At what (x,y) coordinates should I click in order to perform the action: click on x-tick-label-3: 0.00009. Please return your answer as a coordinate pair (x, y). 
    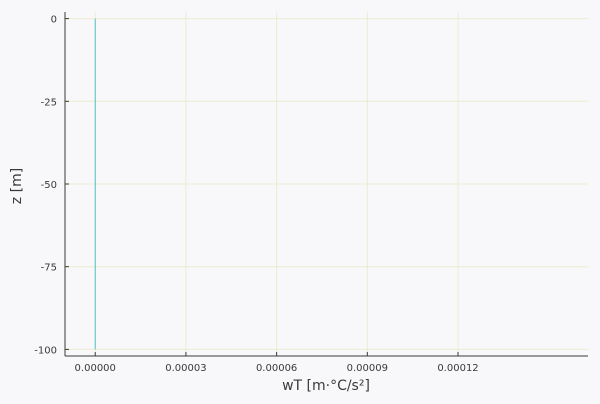
    Looking at the image, I should click on (367, 368).